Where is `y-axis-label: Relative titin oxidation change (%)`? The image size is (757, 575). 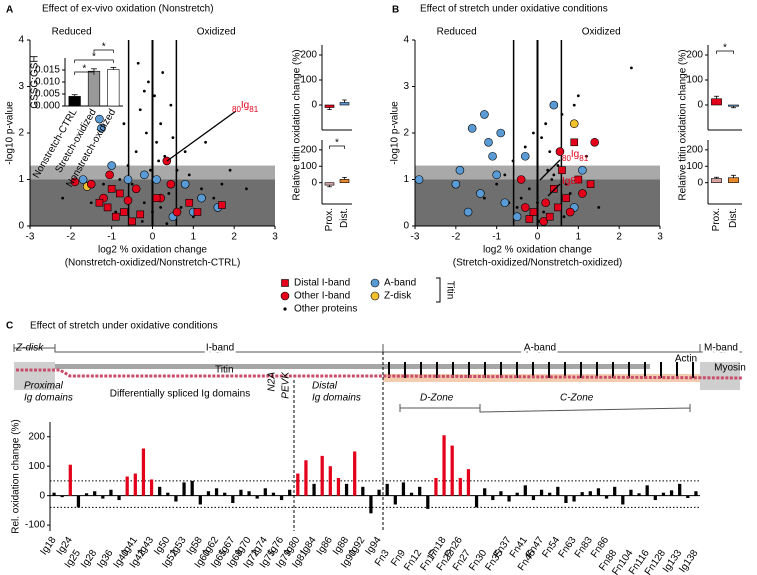 y-axis-label: Relative titin oxidation change (%) is located at coordinates (683, 124).